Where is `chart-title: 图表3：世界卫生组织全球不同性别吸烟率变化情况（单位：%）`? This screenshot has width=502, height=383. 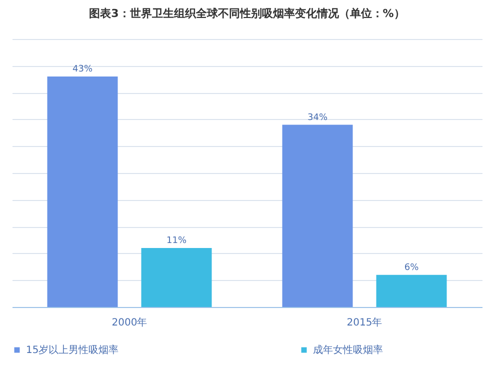
chart-title: 图表3：世界卫生组织全球不同性别吸烟率变化情况（单位：%） is located at coordinates (247, 13).